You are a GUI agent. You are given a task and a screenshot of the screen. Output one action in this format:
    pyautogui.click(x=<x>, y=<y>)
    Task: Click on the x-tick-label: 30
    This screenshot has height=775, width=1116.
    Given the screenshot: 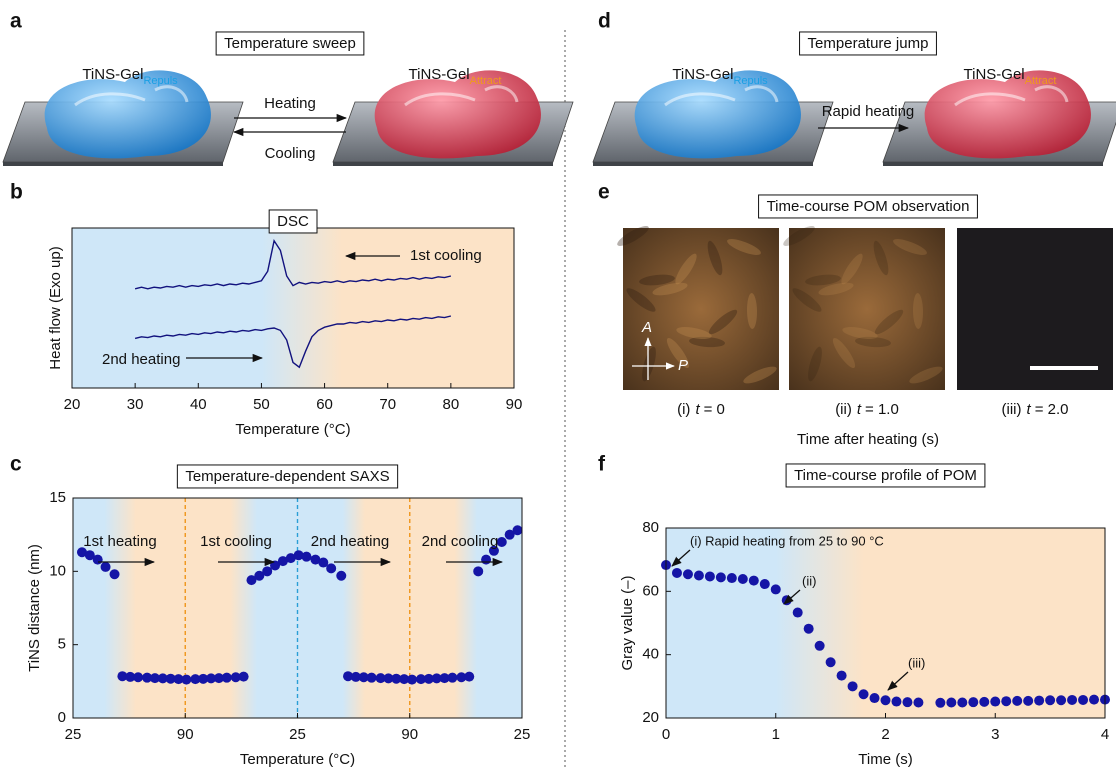 What is the action you would take?
    pyautogui.click(x=135, y=404)
    